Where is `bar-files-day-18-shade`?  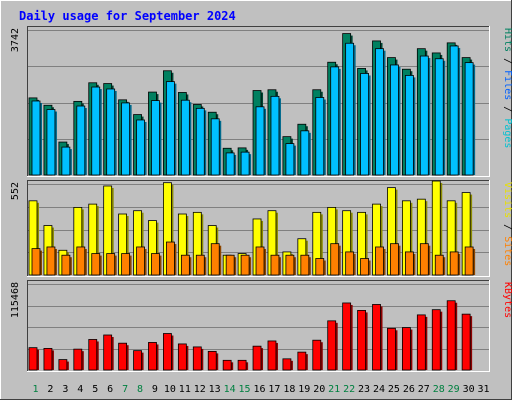 bar-files-day-18-shade is located at coordinates (294, 160).